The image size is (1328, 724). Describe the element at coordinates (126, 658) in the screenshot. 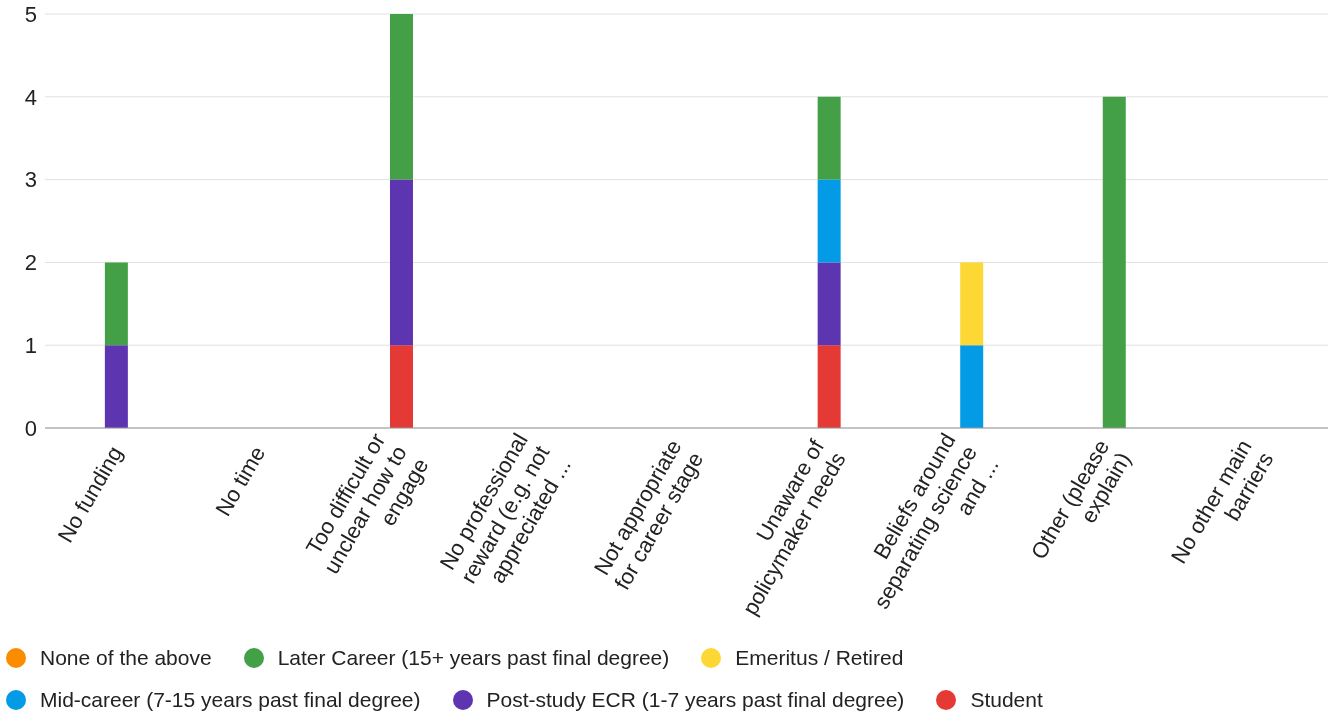

I see `legend-label: None of the above` at that location.